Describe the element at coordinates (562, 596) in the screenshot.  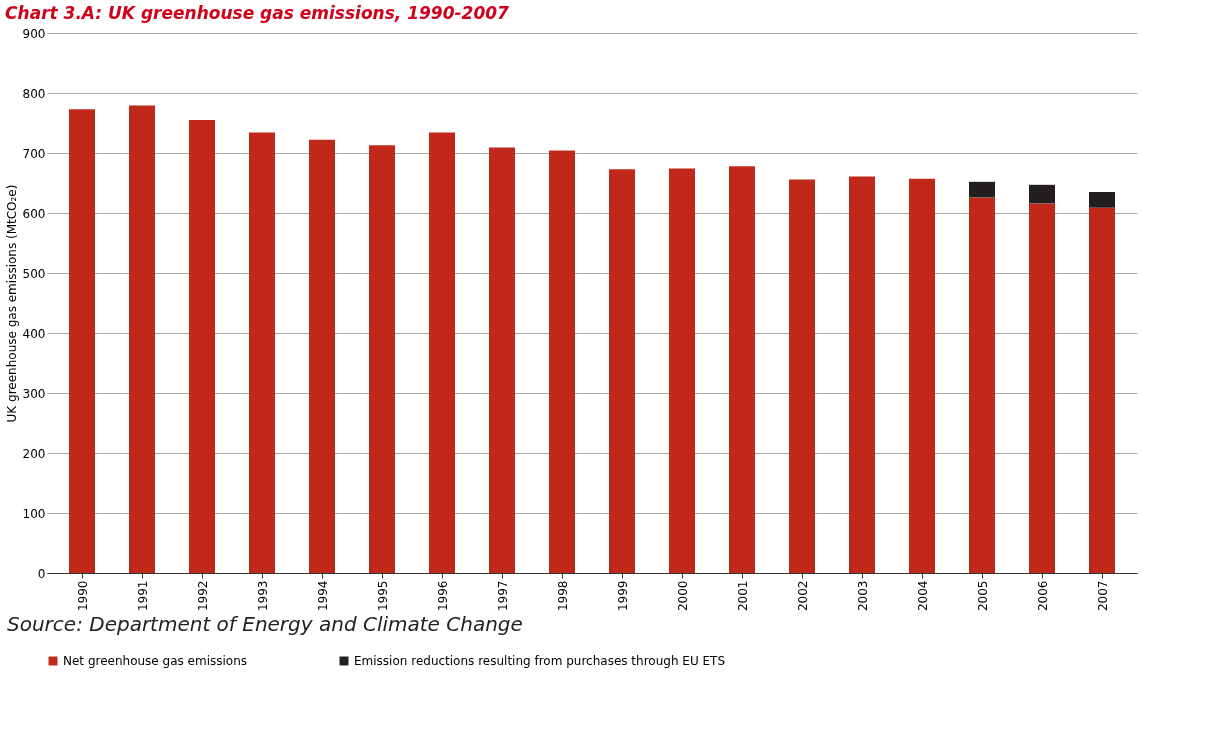
I see `x-tick-label: 1998` at that location.